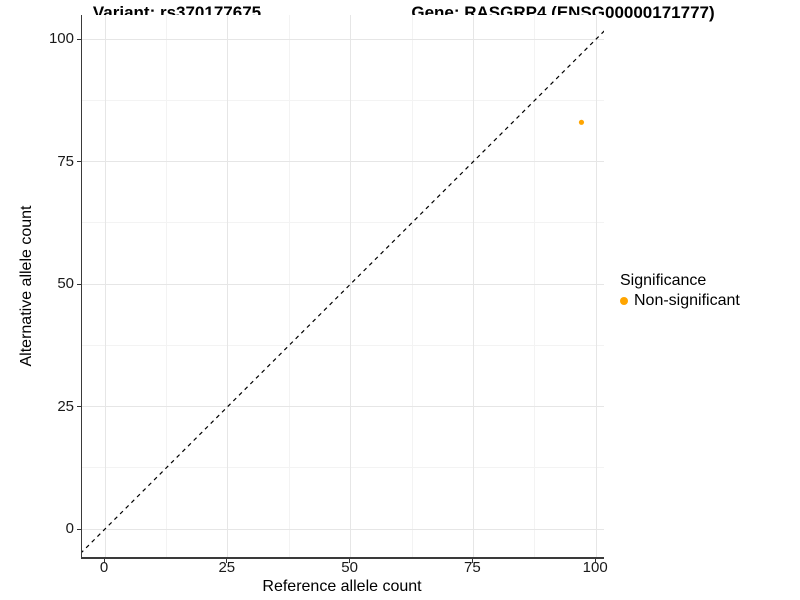 This screenshot has width=800, height=600. What do you see at coordinates (472, 567) in the screenshot?
I see `x-tick-label: 75` at bounding box center [472, 567].